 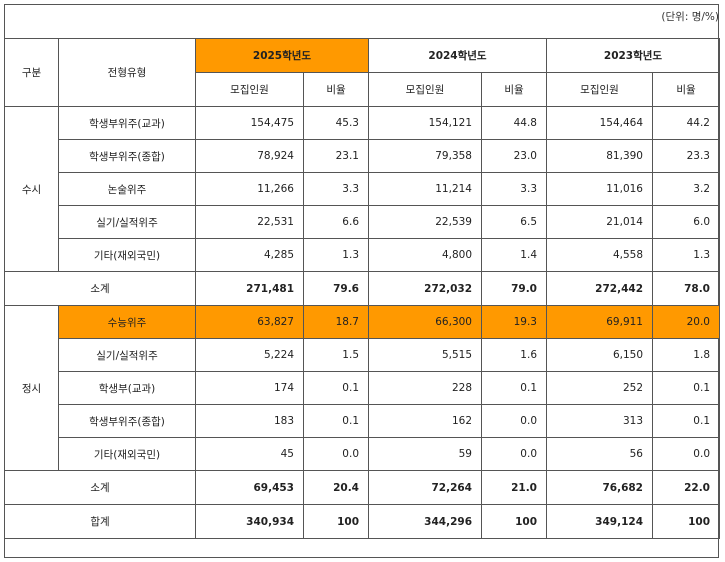 I want to click on cell-count: 22,531, so click(x=249, y=222).